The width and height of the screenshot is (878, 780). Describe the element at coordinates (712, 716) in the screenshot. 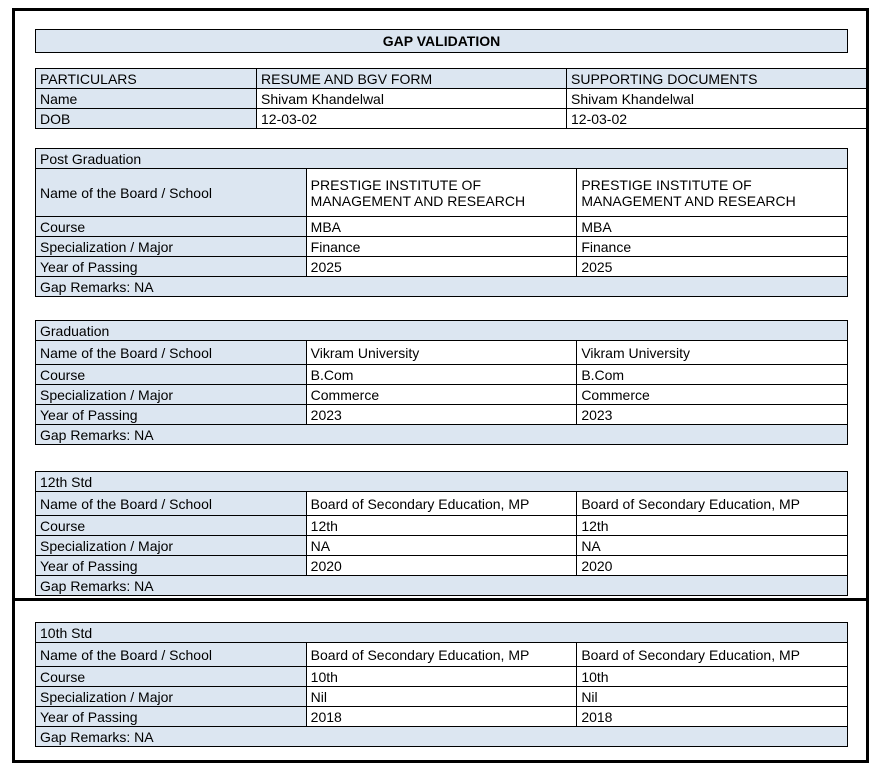

I see `cell-year-supporting: 2018` at that location.